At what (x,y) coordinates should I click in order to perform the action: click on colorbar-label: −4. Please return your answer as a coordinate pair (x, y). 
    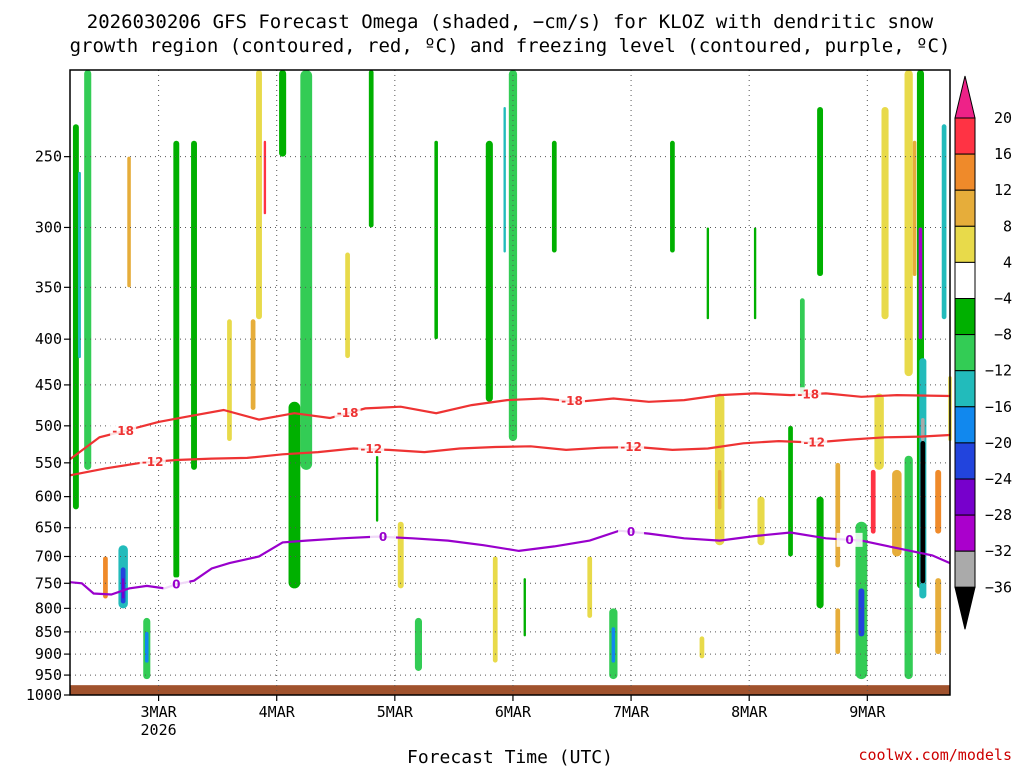
    Looking at the image, I should click on (1003, 299).